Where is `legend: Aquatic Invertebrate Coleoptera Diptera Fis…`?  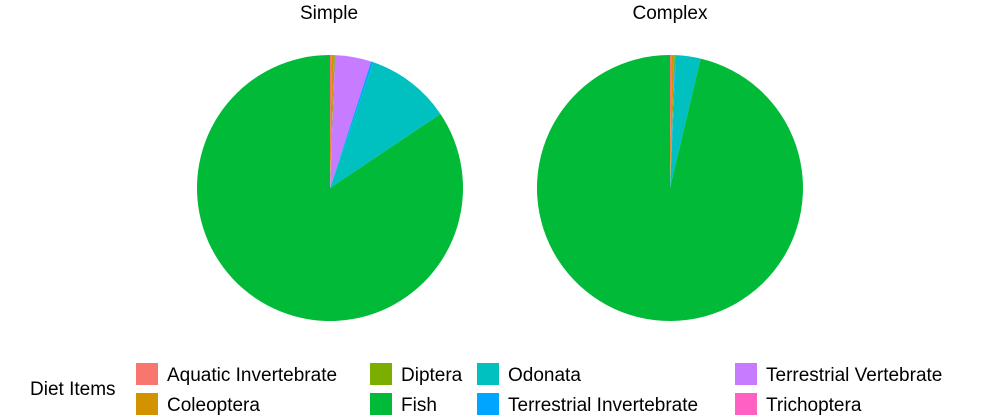 legend: Aquatic Invertebrate Coleoptera Diptera Fis… is located at coordinates (539, 389).